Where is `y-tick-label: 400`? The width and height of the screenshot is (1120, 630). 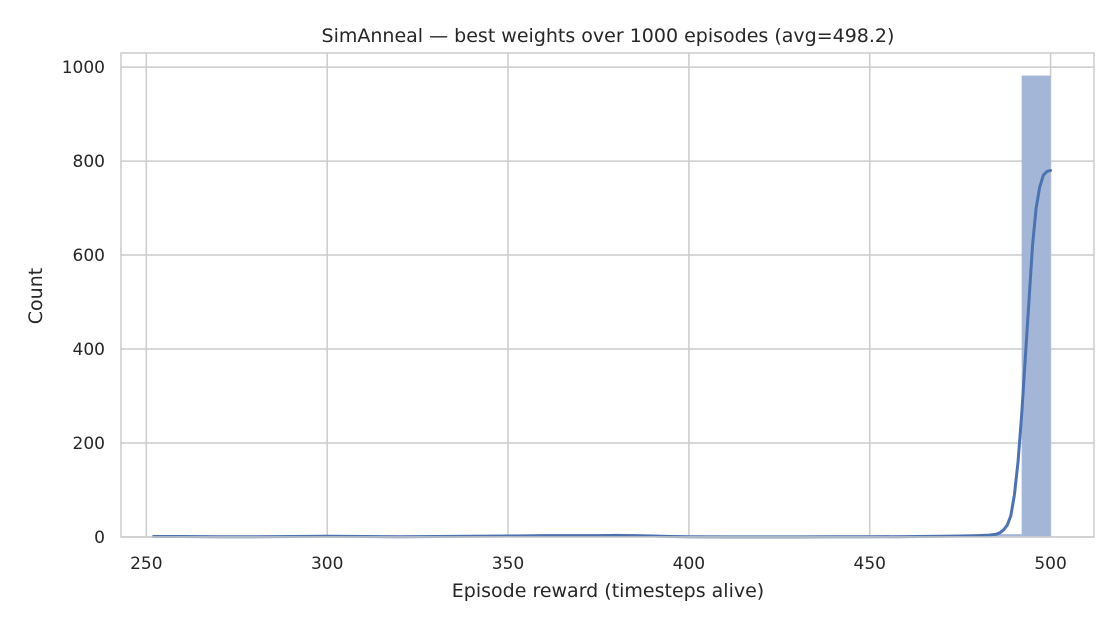 y-tick-label: 400 is located at coordinates (89, 350).